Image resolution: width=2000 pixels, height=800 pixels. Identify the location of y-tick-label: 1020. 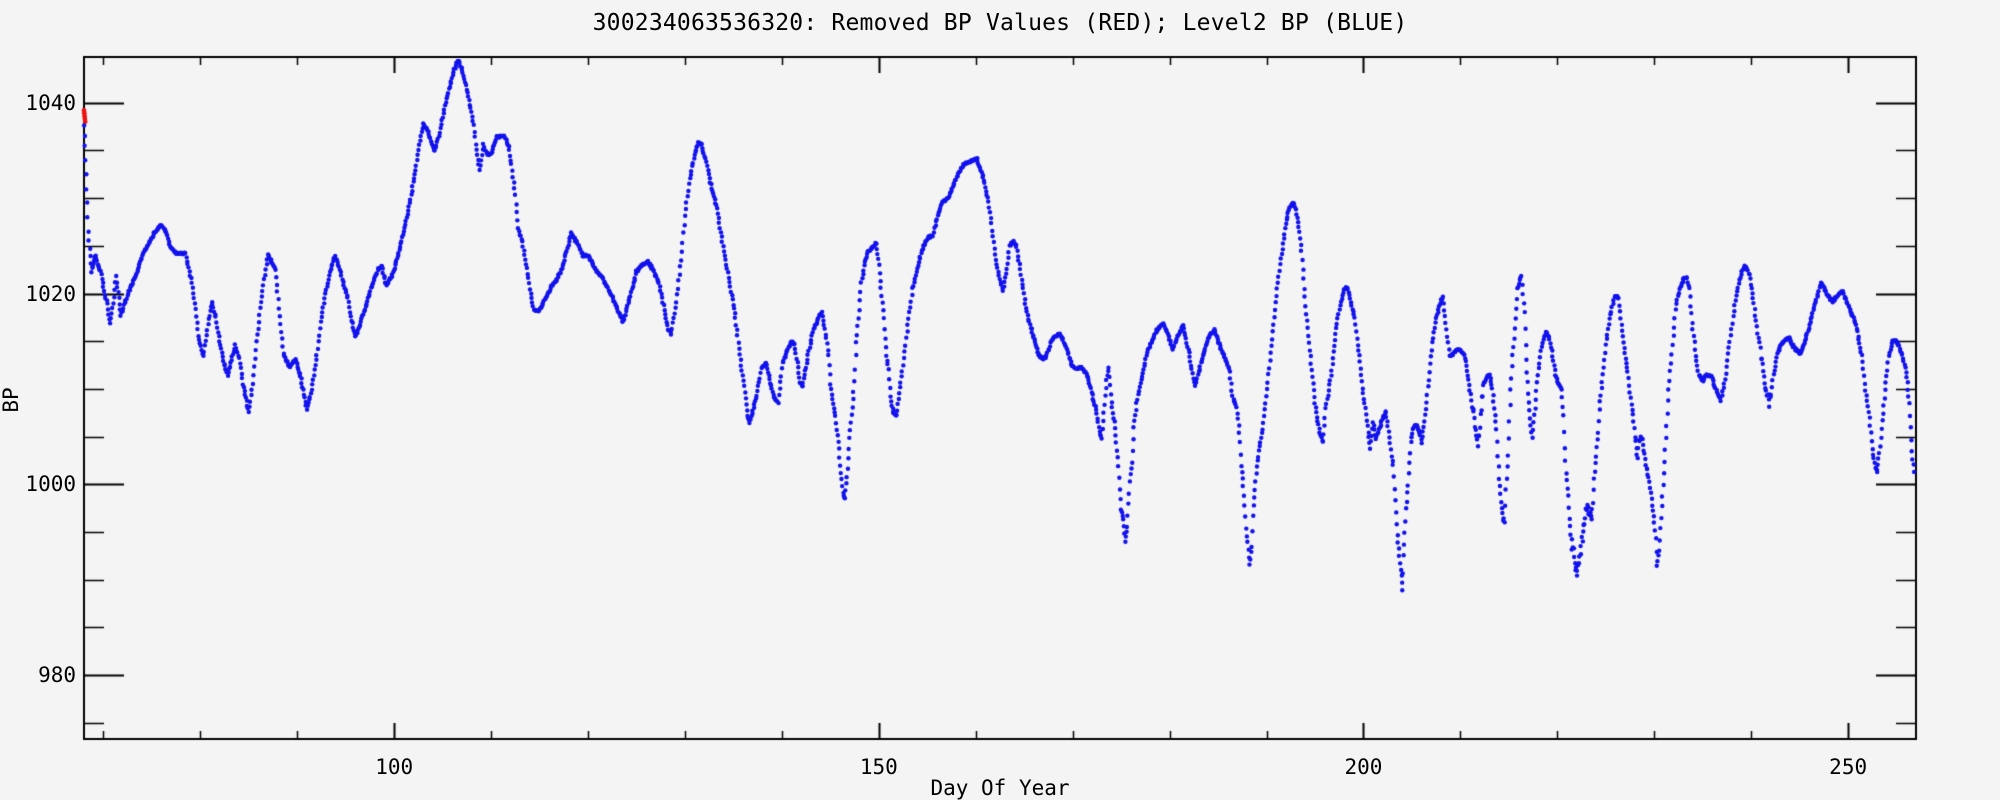
(50, 293).